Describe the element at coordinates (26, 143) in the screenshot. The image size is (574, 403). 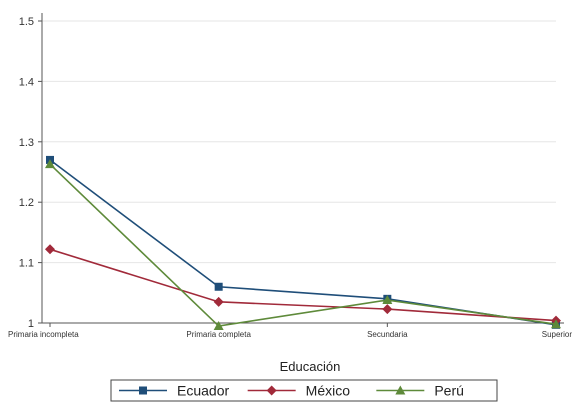
I see `tick-label-y-3: 1.3` at that location.